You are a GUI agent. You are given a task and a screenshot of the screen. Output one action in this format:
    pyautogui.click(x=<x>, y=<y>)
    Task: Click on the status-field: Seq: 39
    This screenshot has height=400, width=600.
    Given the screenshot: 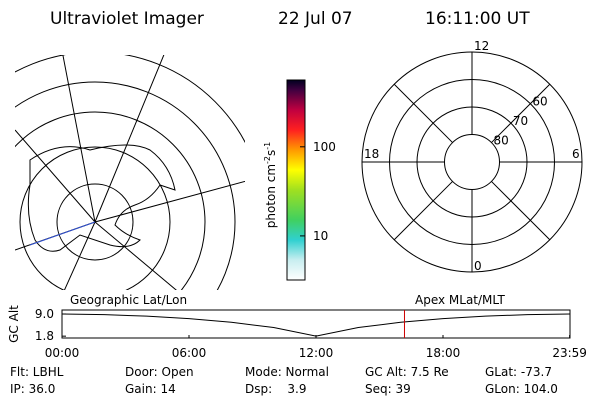 What is the action you would take?
    pyautogui.click(x=388, y=389)
    